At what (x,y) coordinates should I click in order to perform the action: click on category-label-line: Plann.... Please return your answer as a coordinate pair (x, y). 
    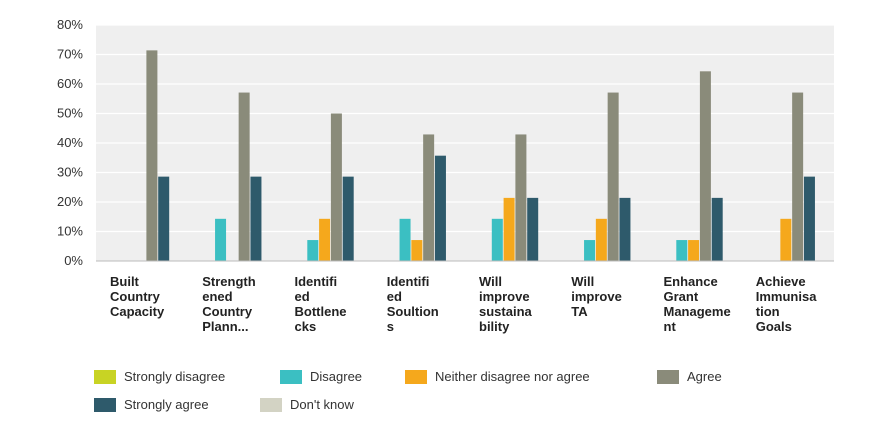
    Looking at the image, I should click on (225, 326).